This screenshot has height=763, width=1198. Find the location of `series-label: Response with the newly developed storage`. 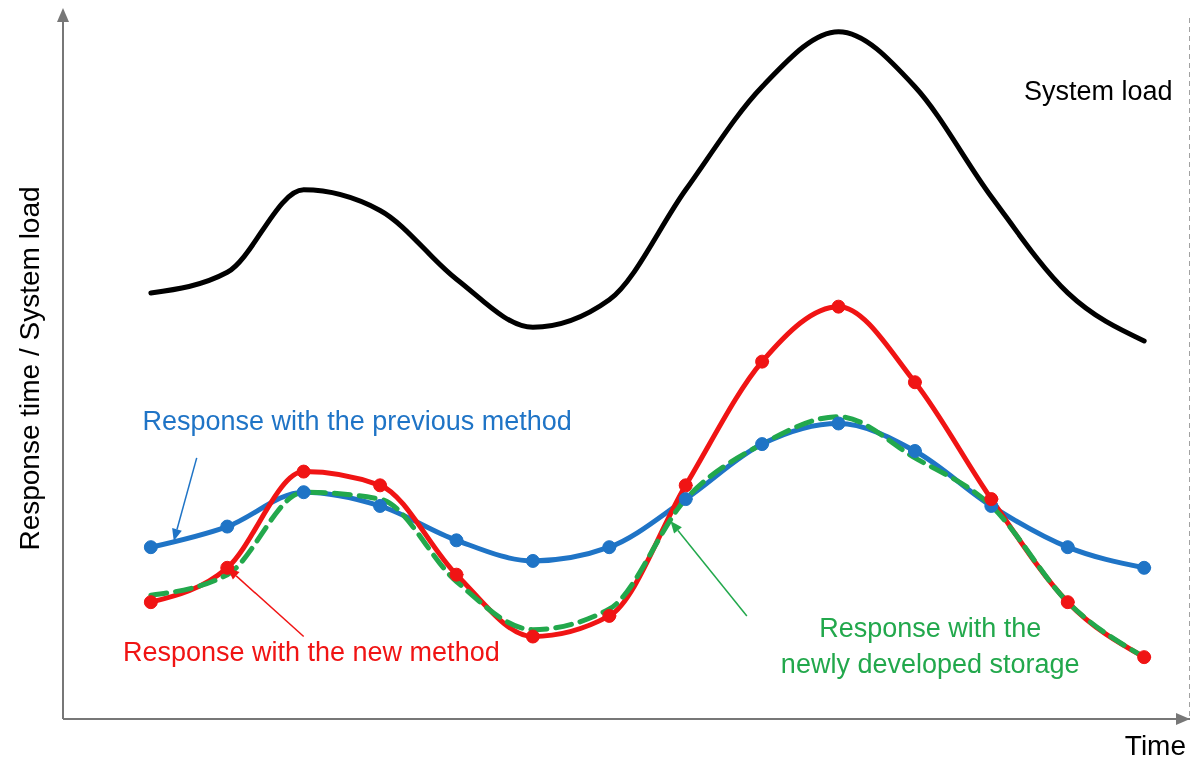

series-label: Response with the newly developed storage is located at coordinates (930, 645).